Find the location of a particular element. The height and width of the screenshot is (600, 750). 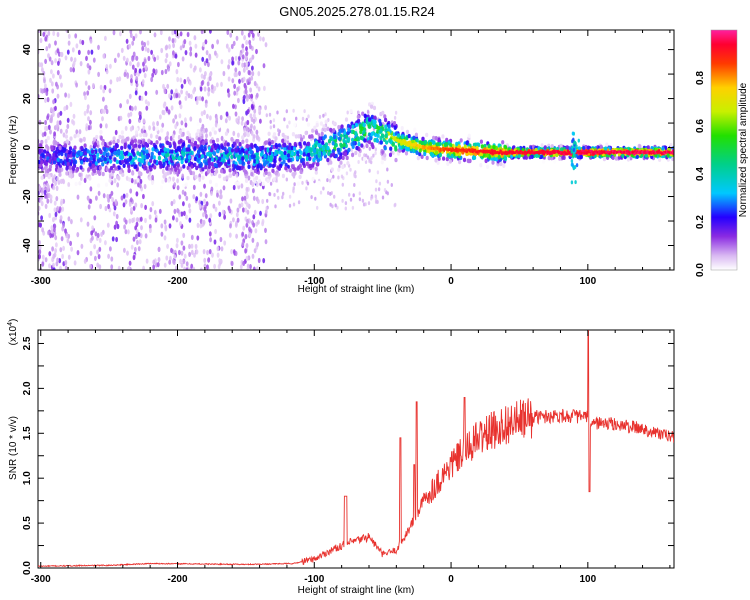

spectrogram-xtick-label: -300 is located at coordinates (41, 281).